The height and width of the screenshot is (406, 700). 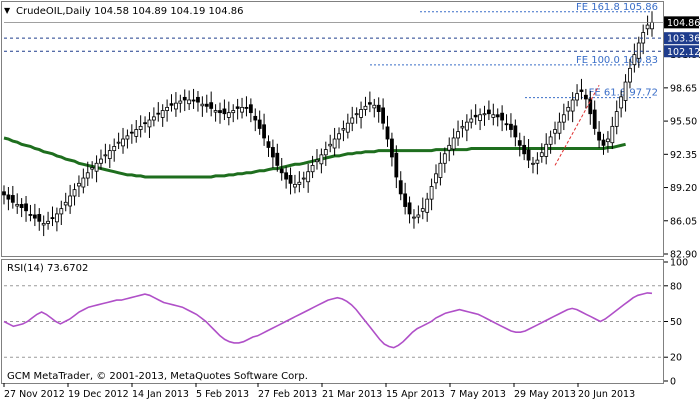 What do you see at coordinates (673, 382) in the screenshot?
I see `rsi-axis-label: 0` at bounding box center [673, 382].